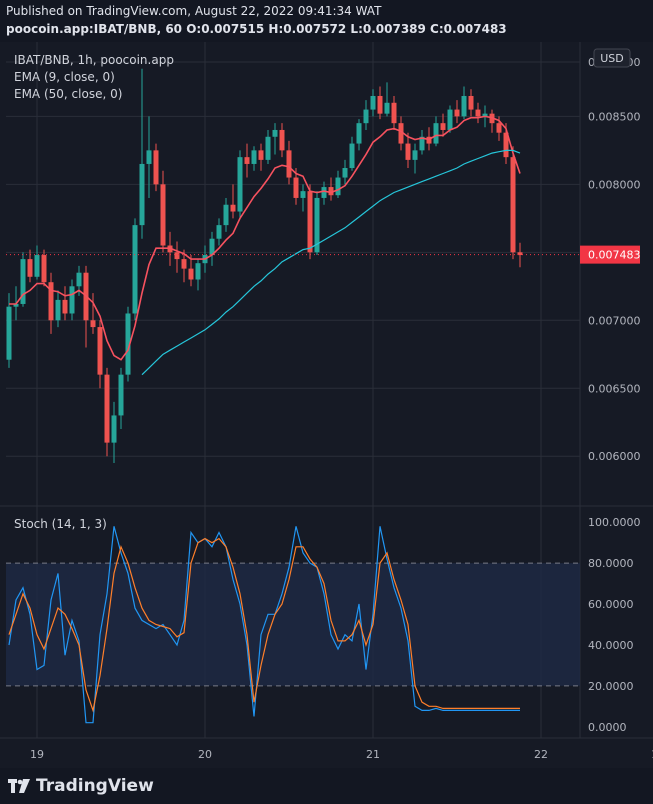 The height and width of the screenshot is (804, 653). I want to click on legend-stoch: Stoch (14, 1, 3), so click(60, 524).